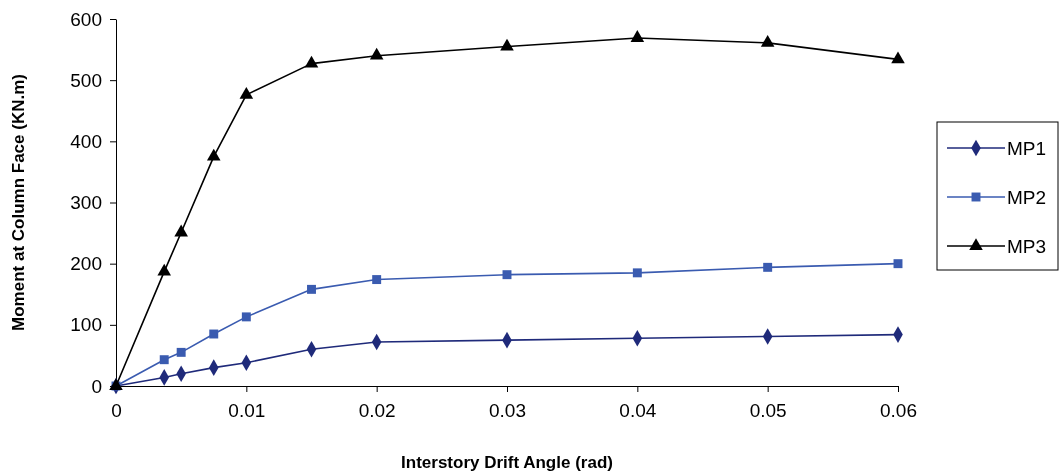 The image size is (1059, 476). Describe the element at coordinates (86, 19) in the screenshot. I see `y-tick-label: 600` at that location.